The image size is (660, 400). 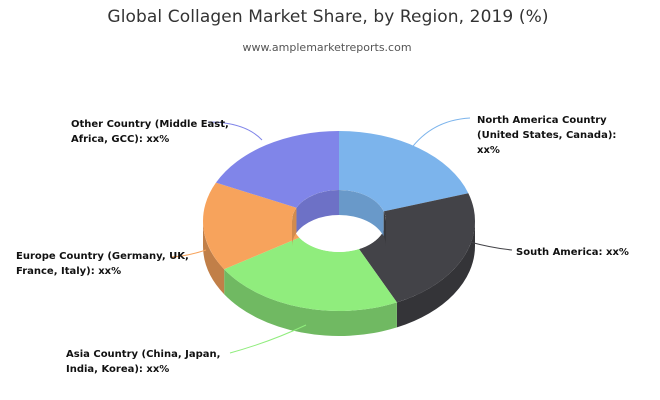 I want to click on slice-europe, so click(x=251, y=226).